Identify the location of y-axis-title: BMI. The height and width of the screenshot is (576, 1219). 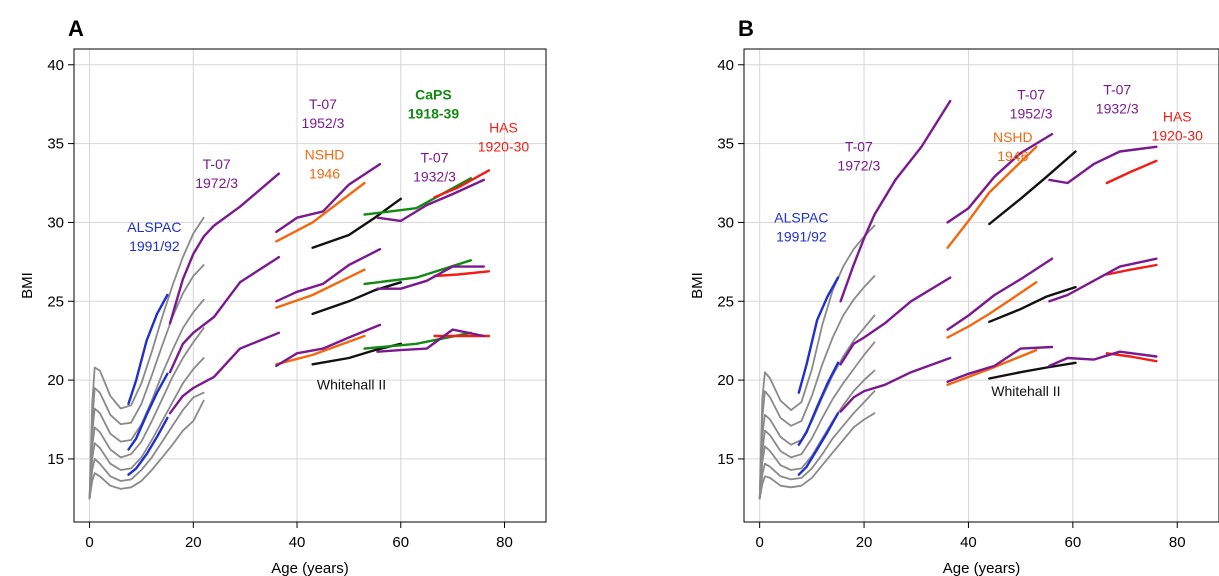
(27, 285).